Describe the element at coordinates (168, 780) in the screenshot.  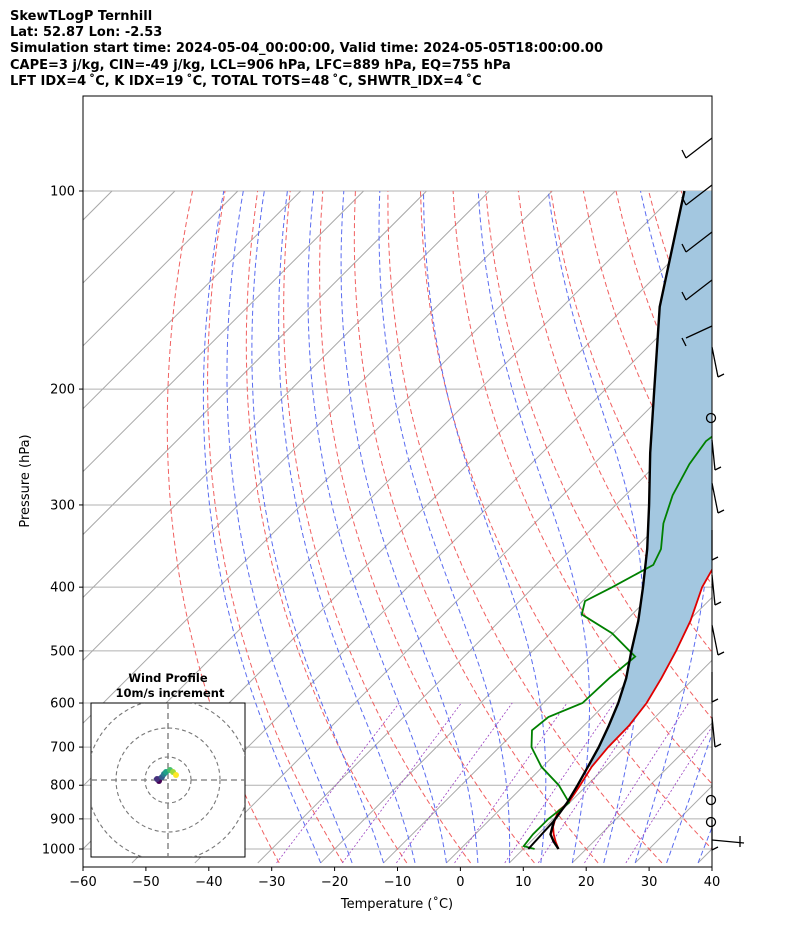
I see `inset-plot` at that location.